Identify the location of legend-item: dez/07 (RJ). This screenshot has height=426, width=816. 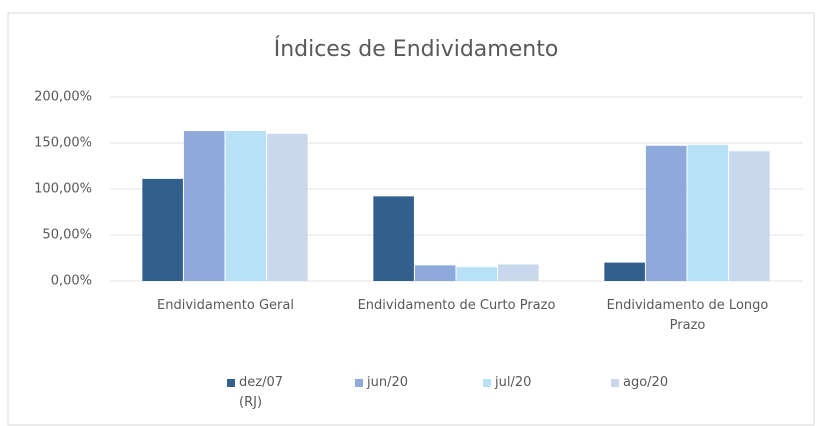
(262, 393).